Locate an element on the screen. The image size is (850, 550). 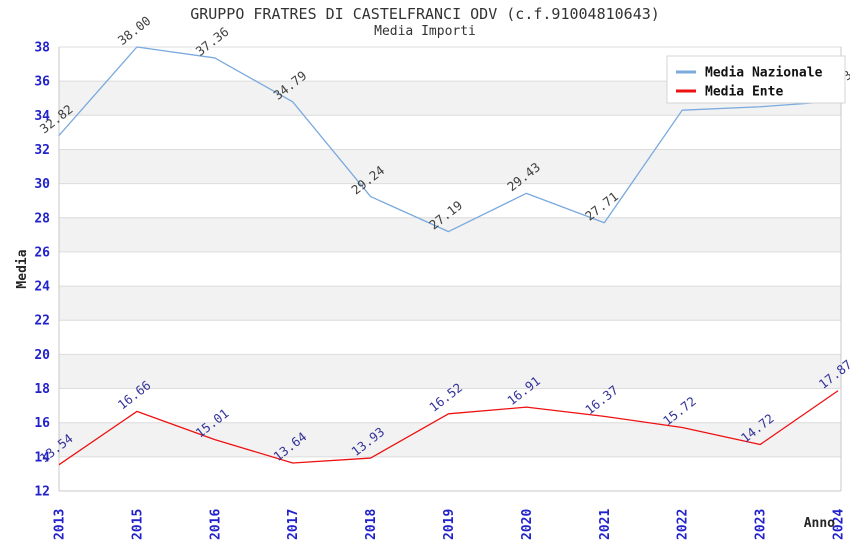
y-tick-label: 20 is located at coordinates (42, 355).